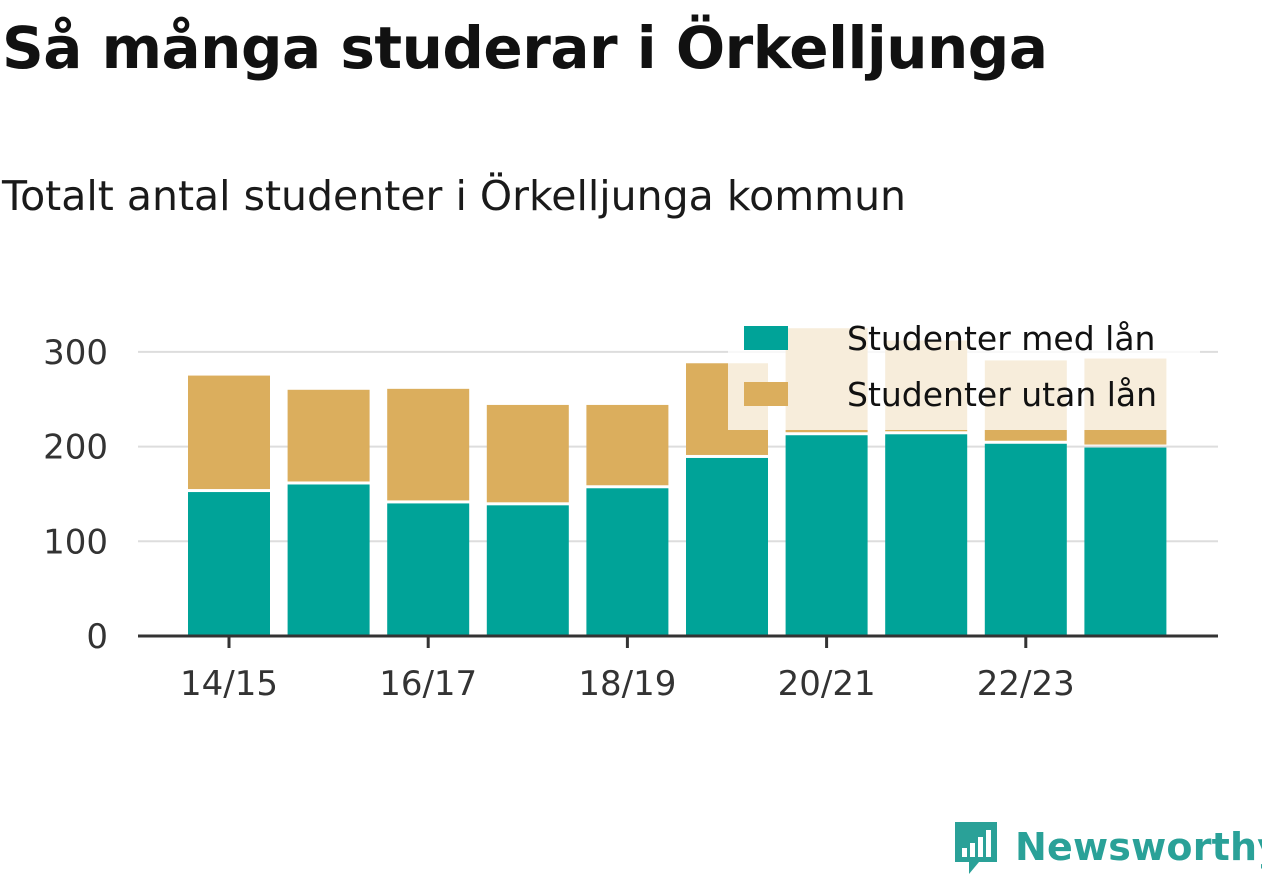 The image size is (1262, 879). I want to click on logo-text: Newsworthy, so click(1138, 847).